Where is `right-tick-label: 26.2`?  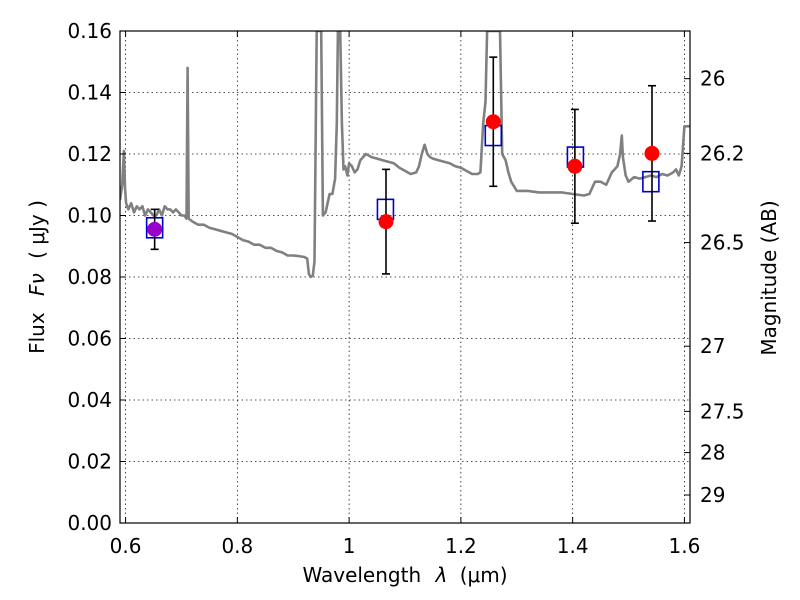
right-tick-label: 26.2 is located at coordinates (722, 153).